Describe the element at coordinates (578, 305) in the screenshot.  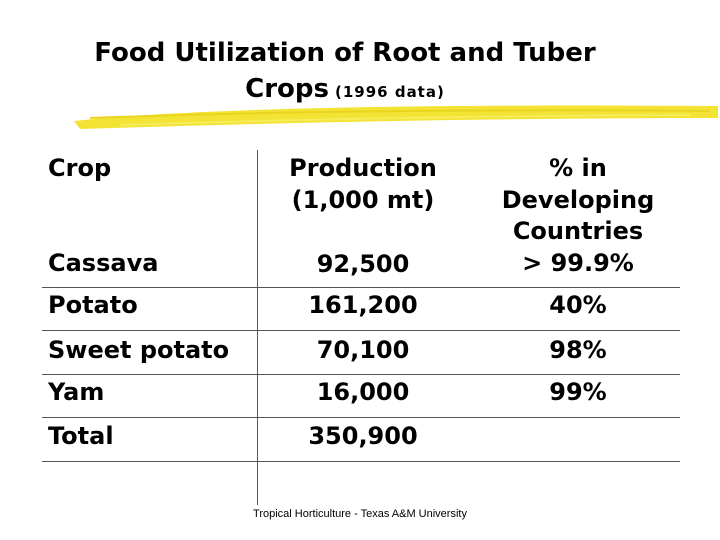
I see `row-potato-percent: 40%` at that location.